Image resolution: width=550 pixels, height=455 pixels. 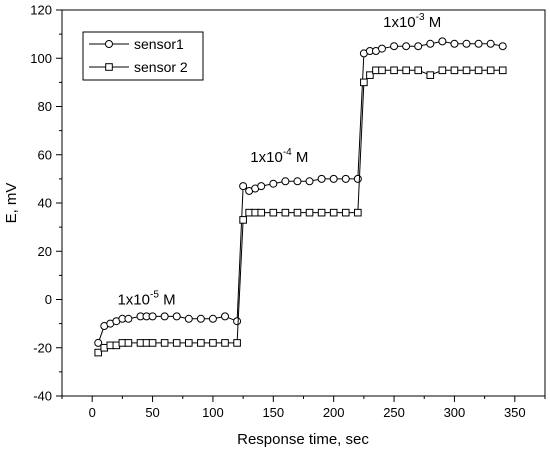 I want to click on x-tick-label: 300, so click(x=455, y=412).